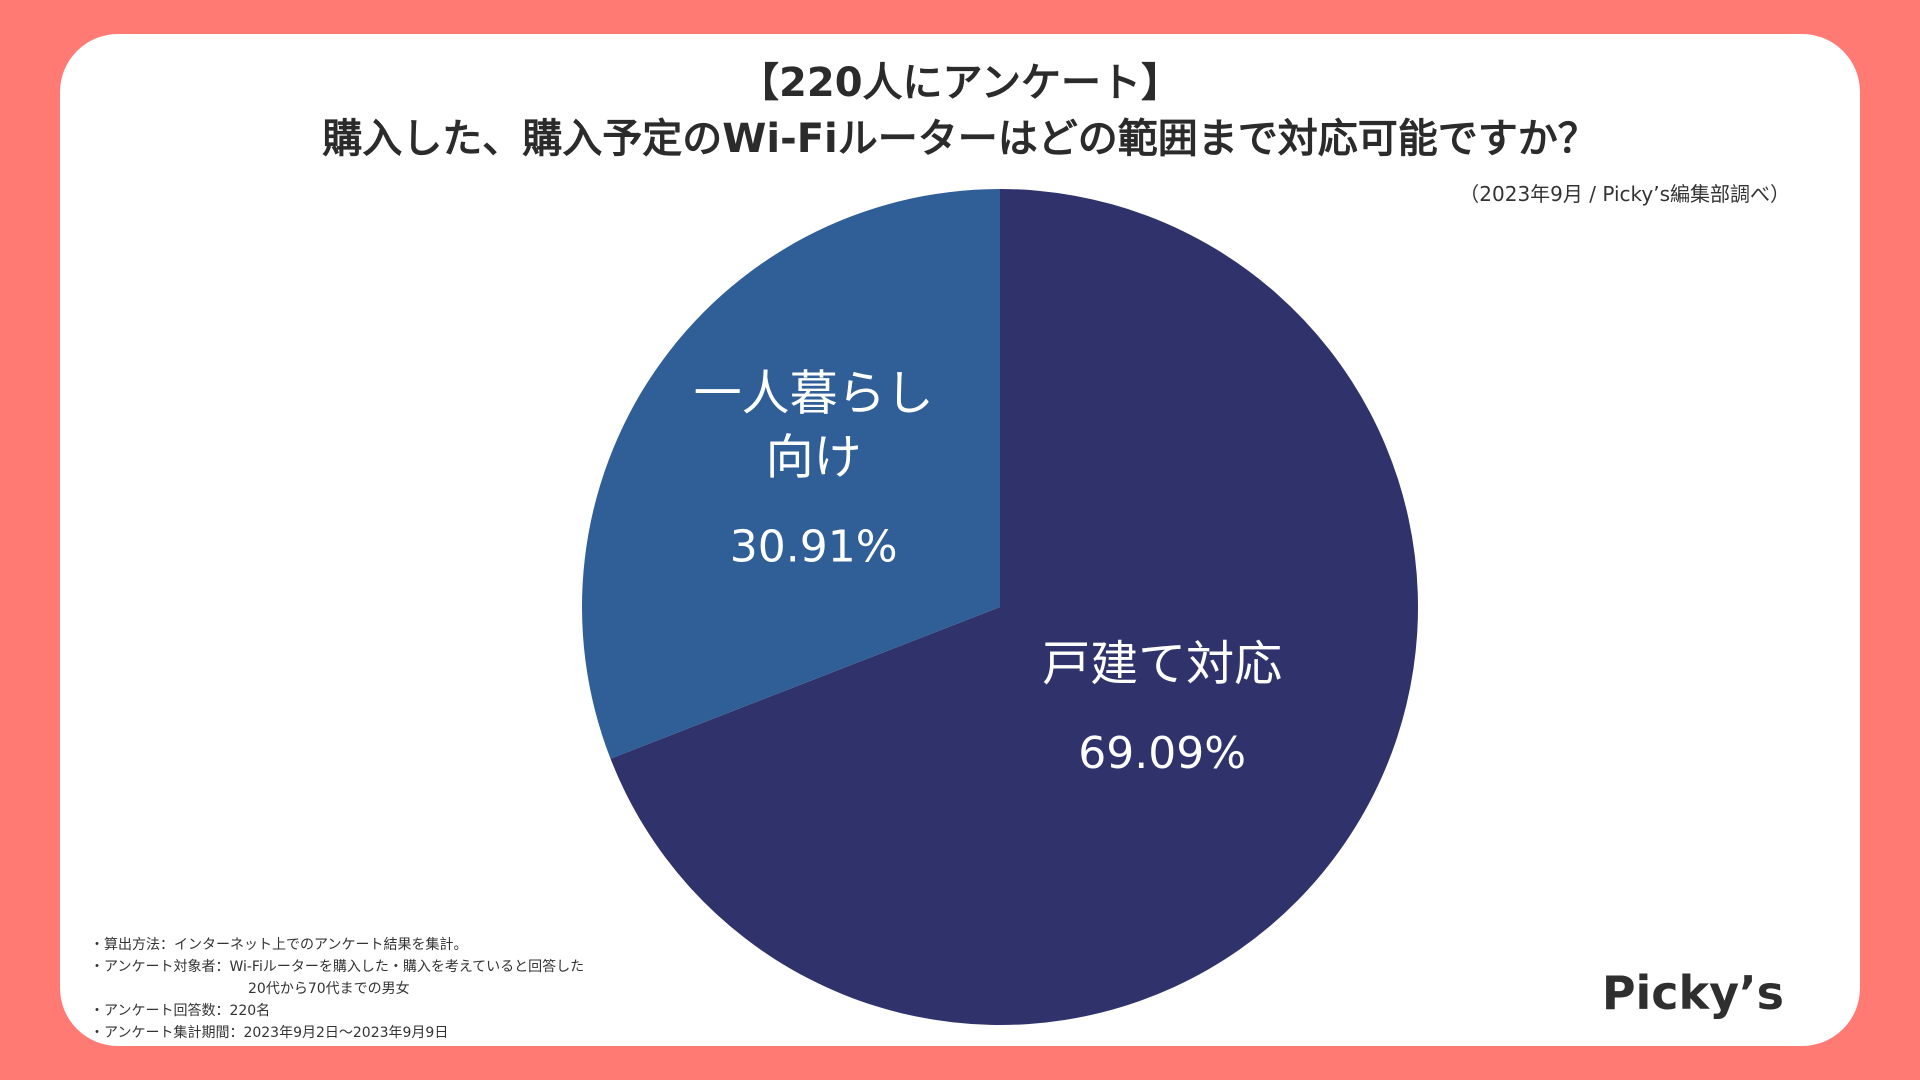  I want to click on source-note: （2023年9月 / Picky’s編集部調べ）, so click(1624, 194).